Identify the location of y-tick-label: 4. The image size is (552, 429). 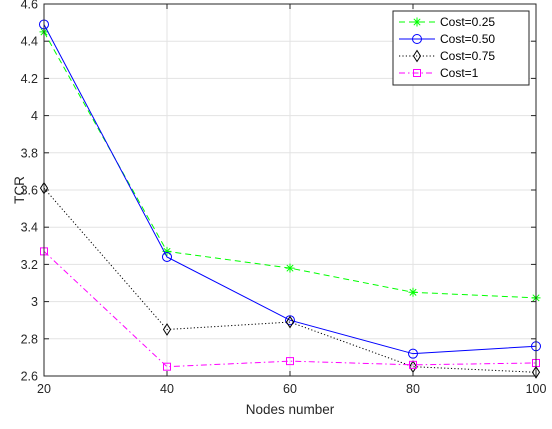
(34, 116).